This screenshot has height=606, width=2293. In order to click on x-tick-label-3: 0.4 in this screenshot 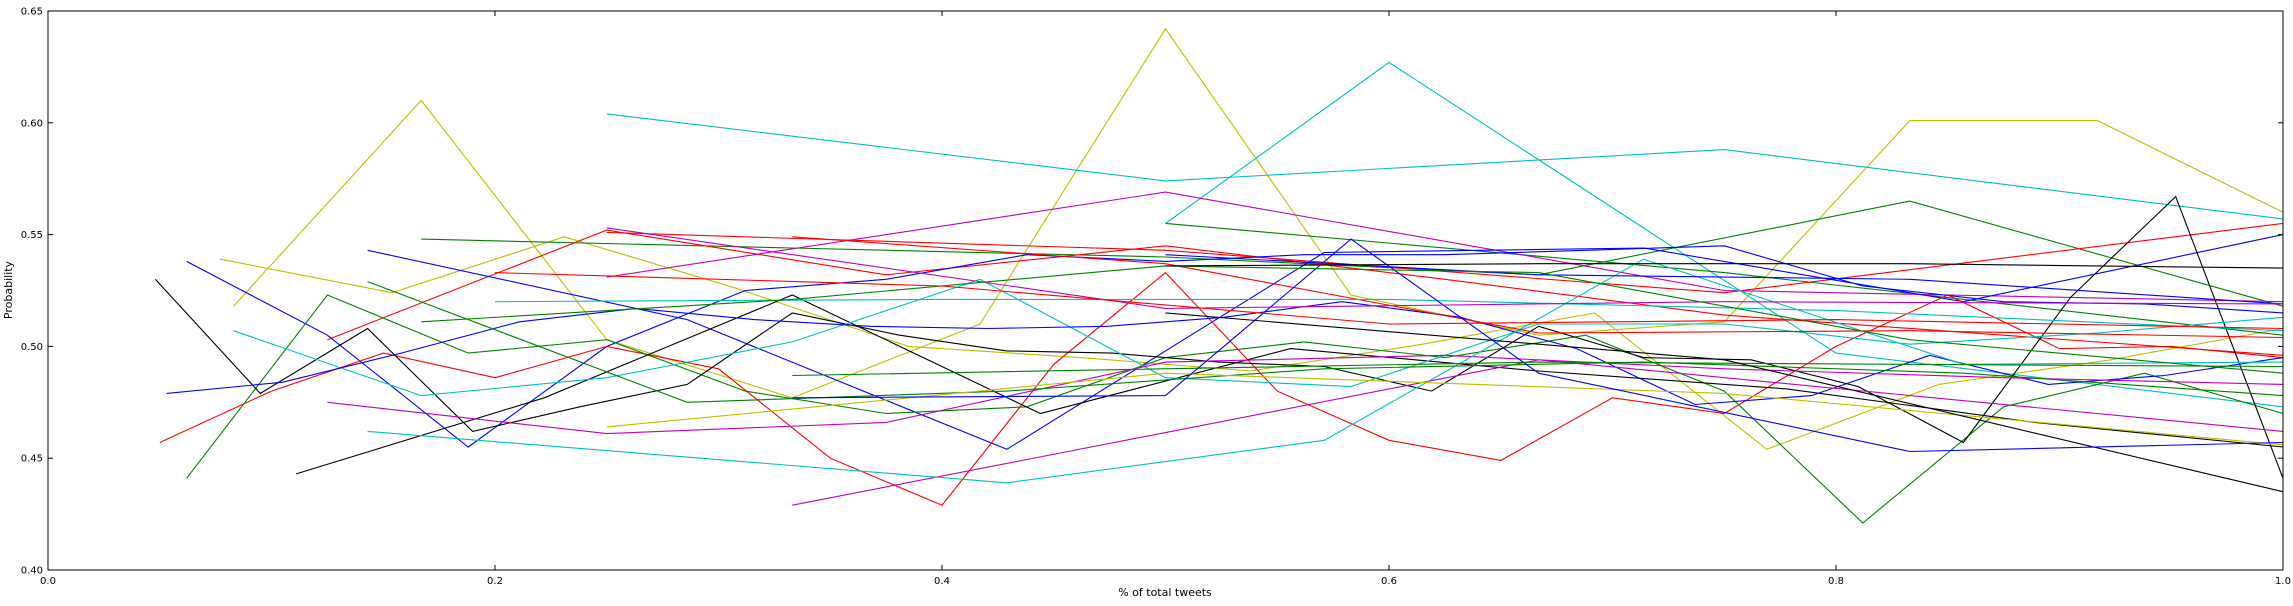, I will do `click(942, 581)`.